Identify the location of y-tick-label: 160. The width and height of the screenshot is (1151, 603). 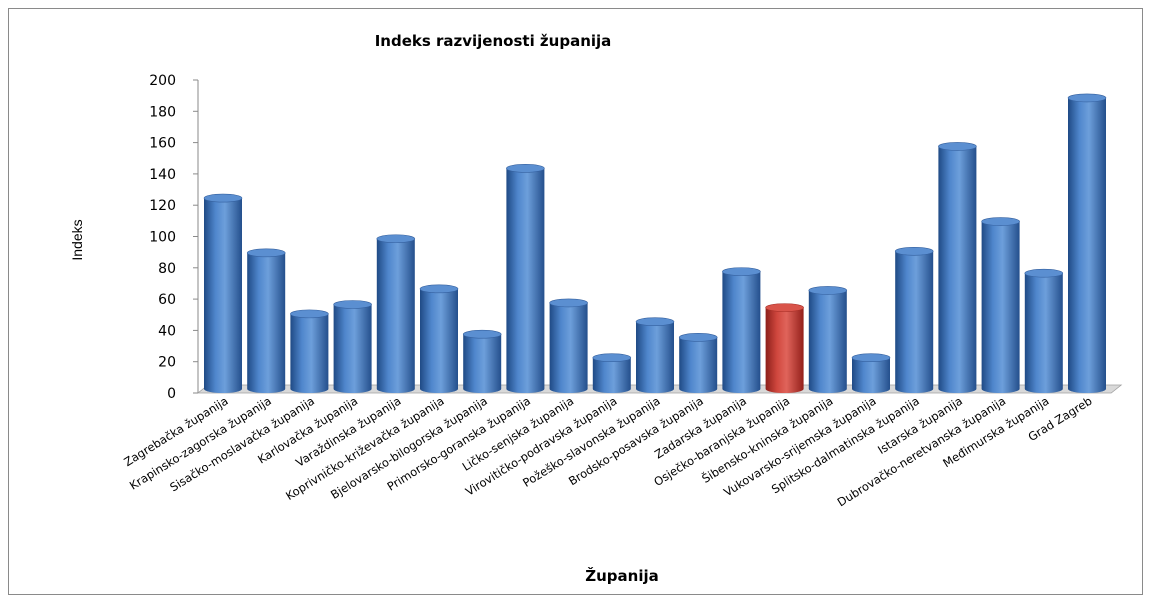
(162, 144).